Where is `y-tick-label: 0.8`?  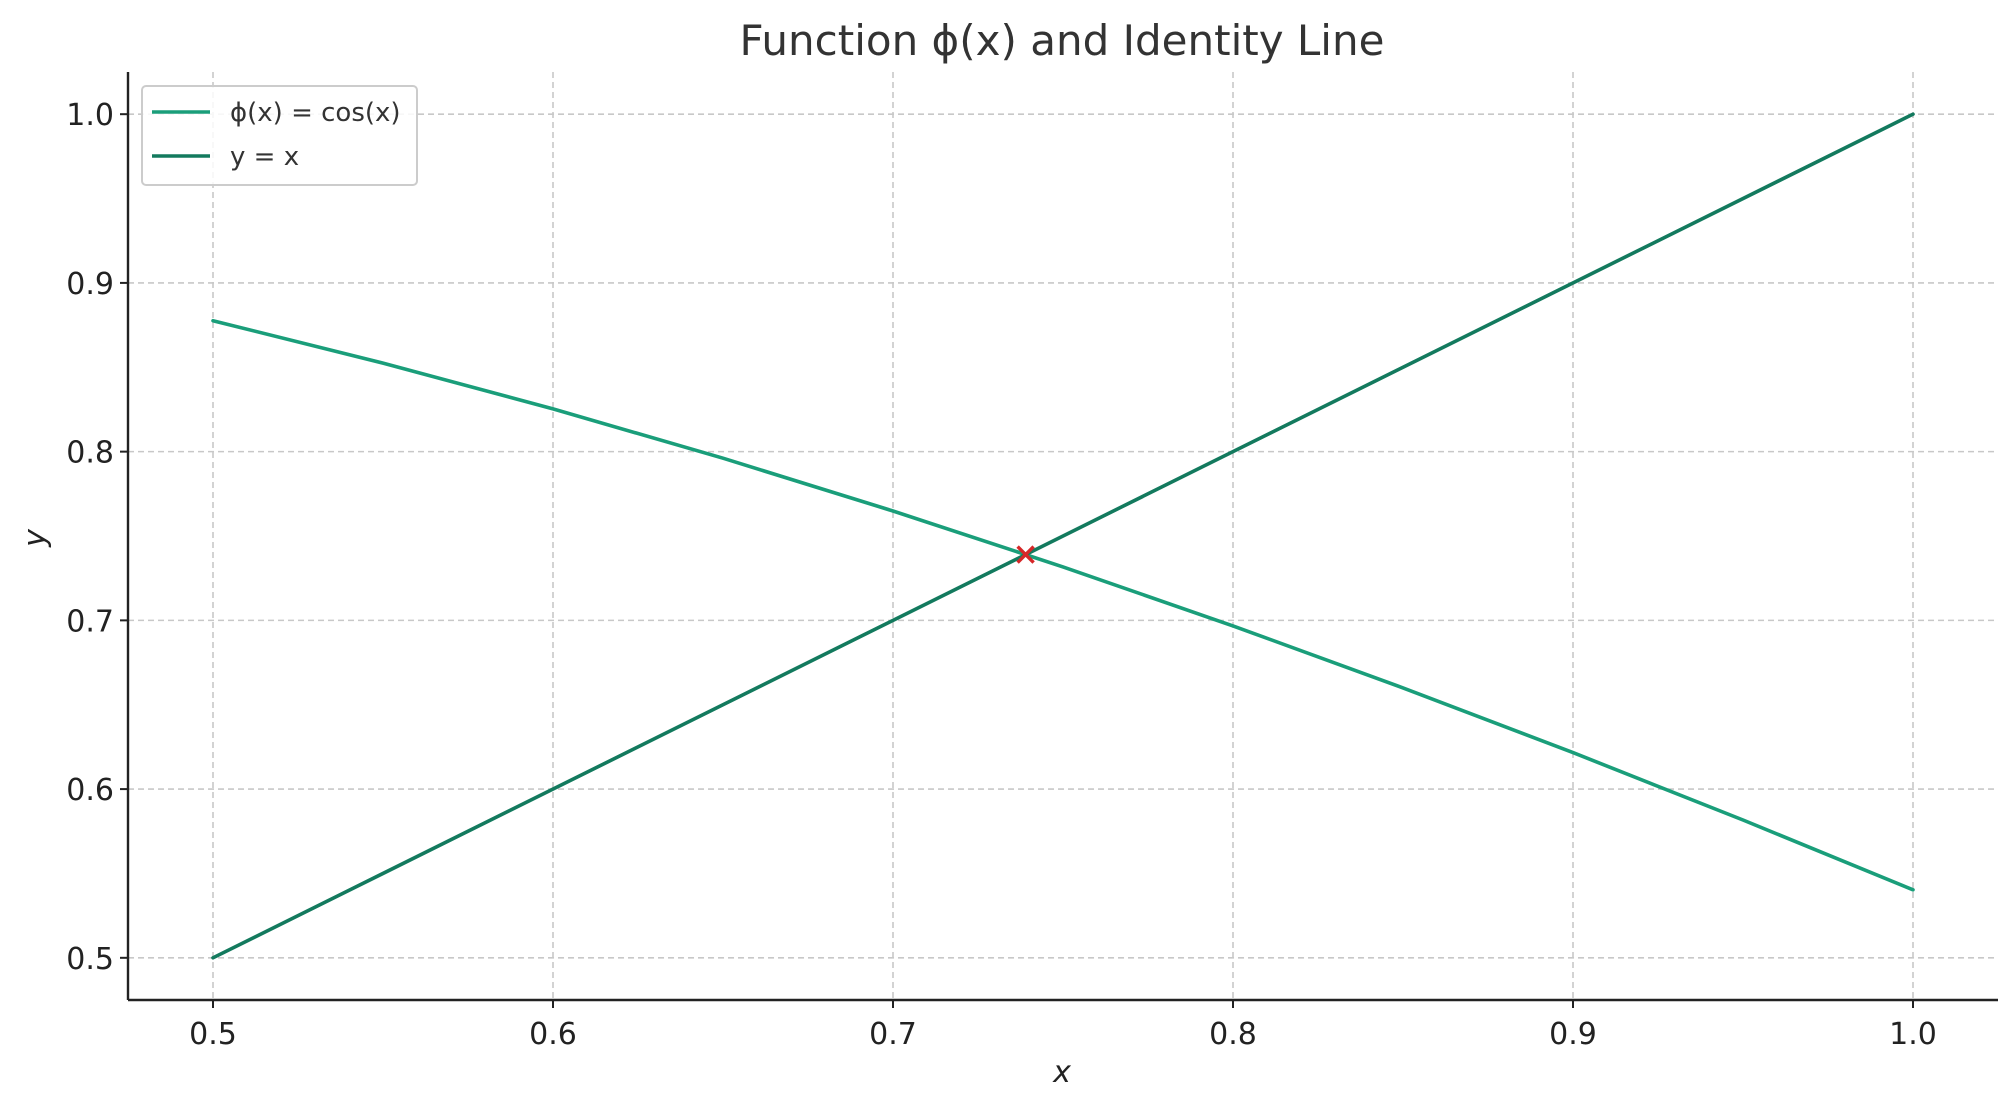 y-tick-label: 0.8 is located at coordinates (90, 453).